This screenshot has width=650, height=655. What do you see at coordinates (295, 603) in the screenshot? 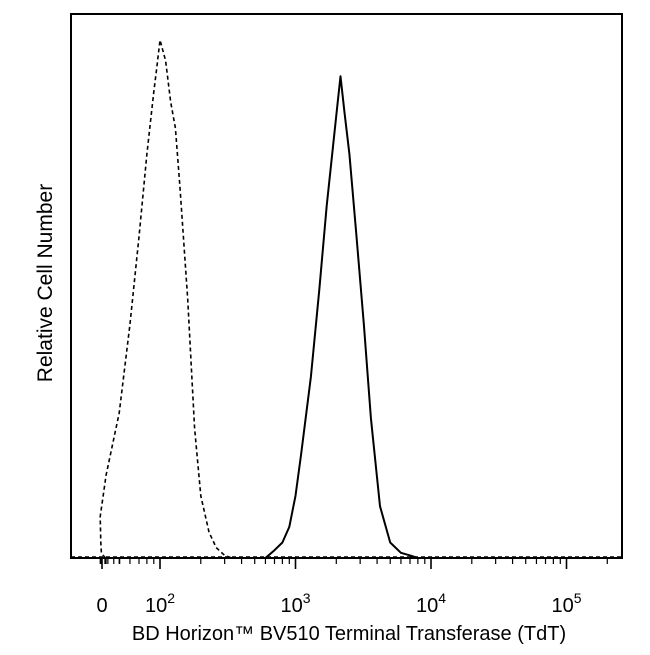
I see `x-tick-label: 10³` at bounding box center [295, 603].